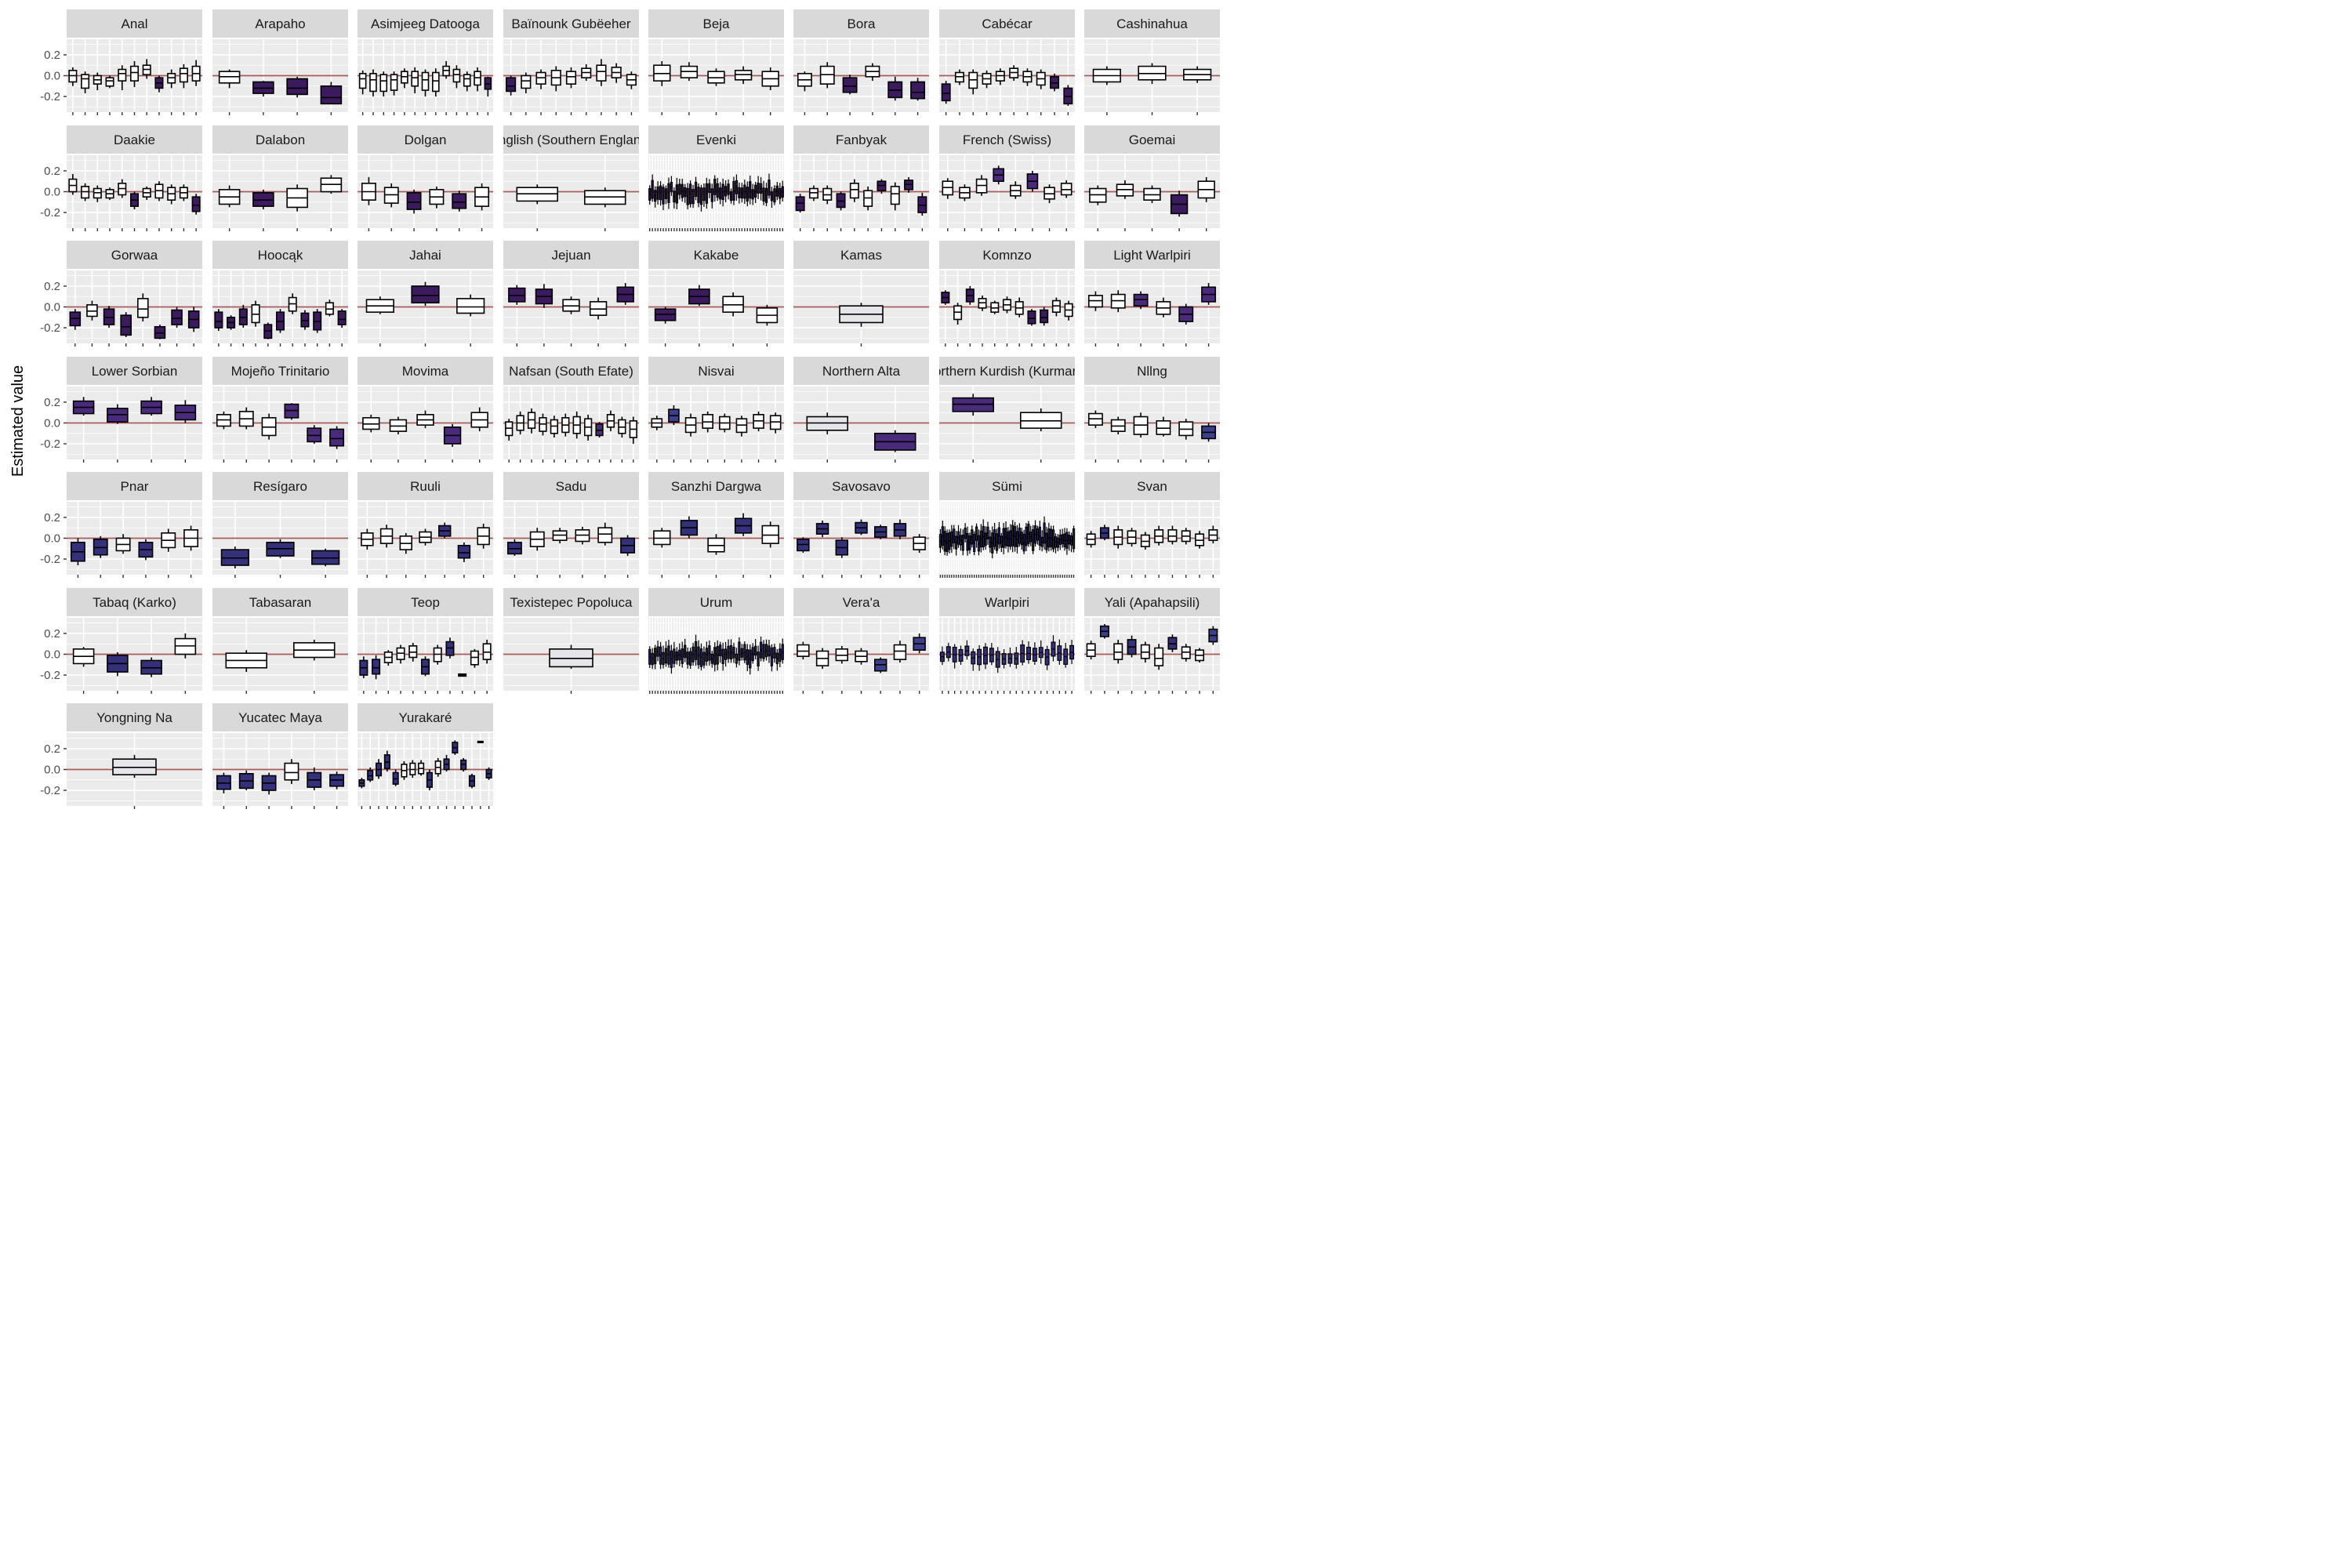  Describe the element at coordinates (121, 178) in the screenshot. I see `facet-panel-daakie: Daakie 0.2 0.0 -0.2` at that location.